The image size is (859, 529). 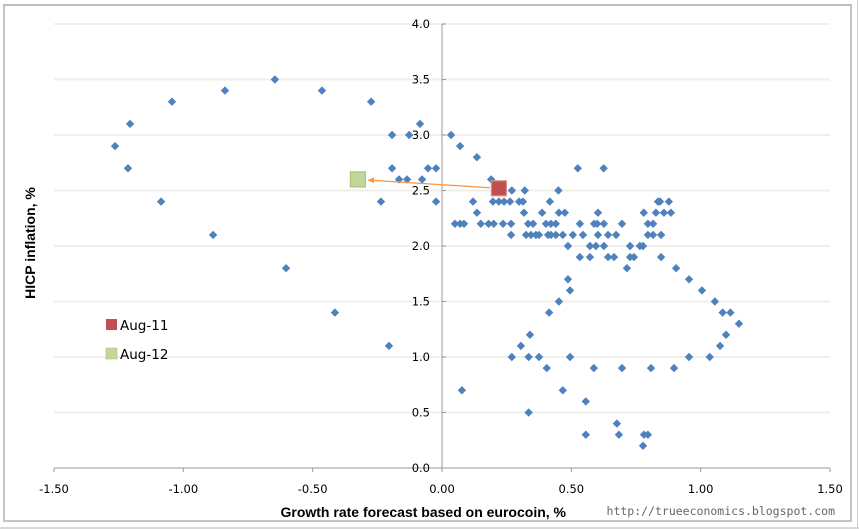 What do you see at coordinates (721, 511) in the screenshot?
I see `credit-url: http://trueeconomics.blogspot.com` at bounding box center [721, 511].